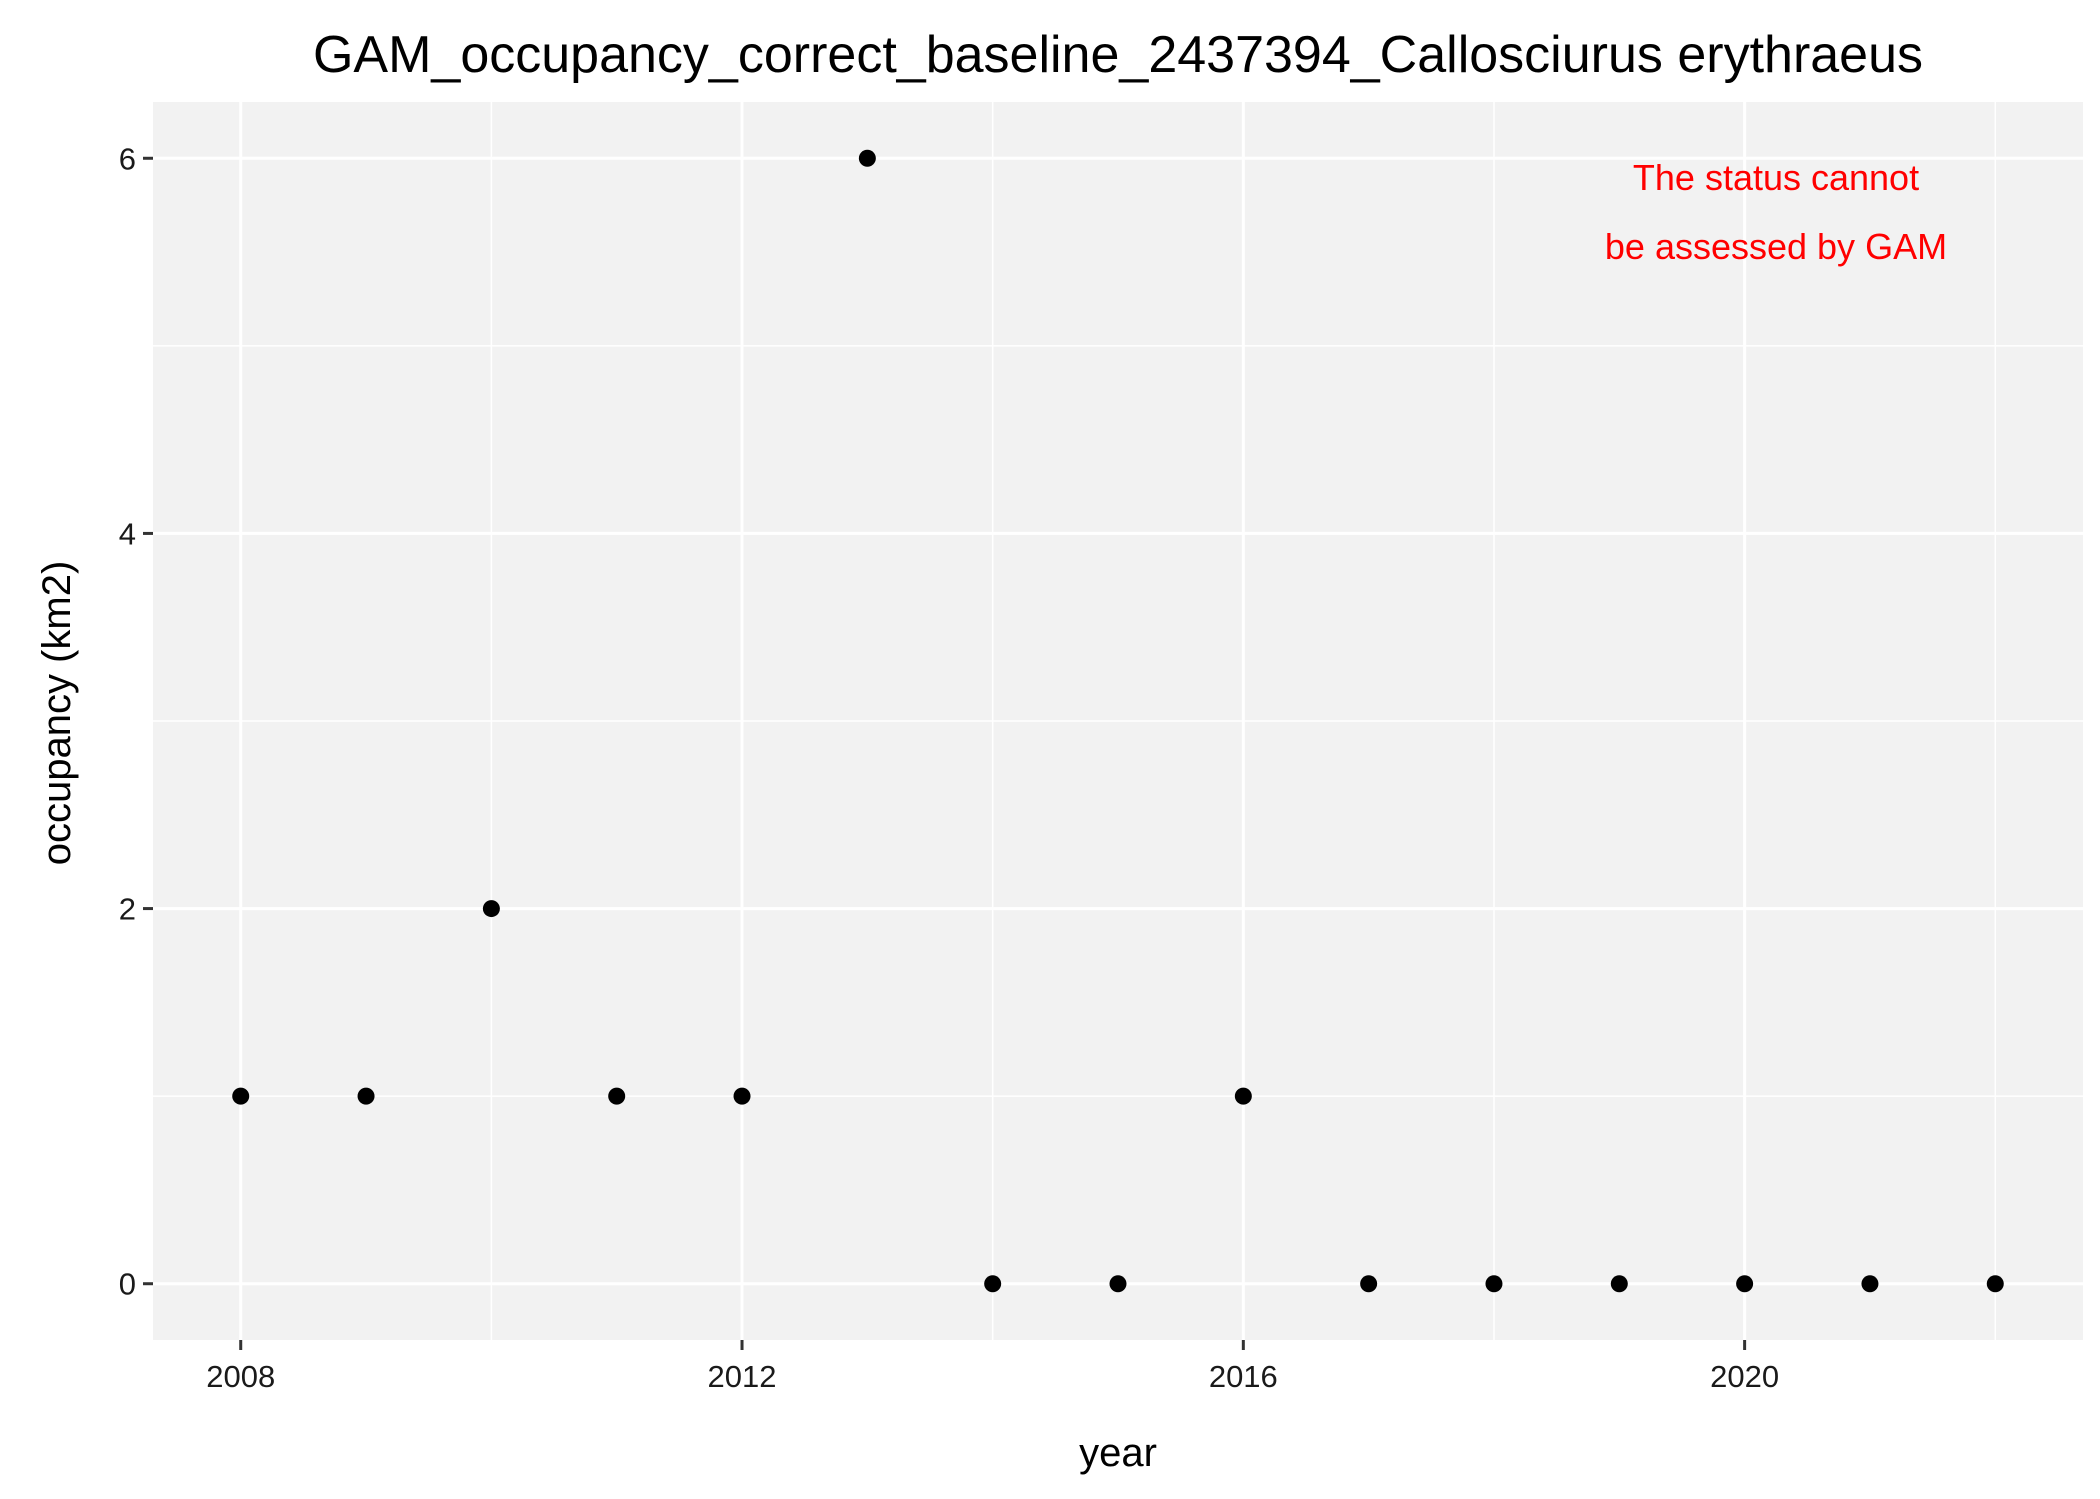 This screenshot has width=2100, height=1499. I want to click on x-axis: 2008 2012 2016 2020, so click(992, 1367).